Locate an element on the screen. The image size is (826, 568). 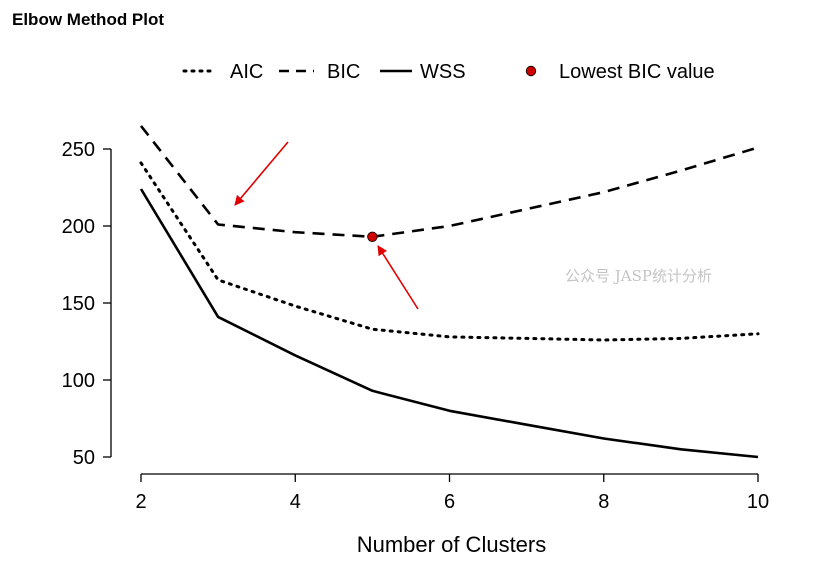
legend-wss-label: WSS is located at coordinates (443, 72).